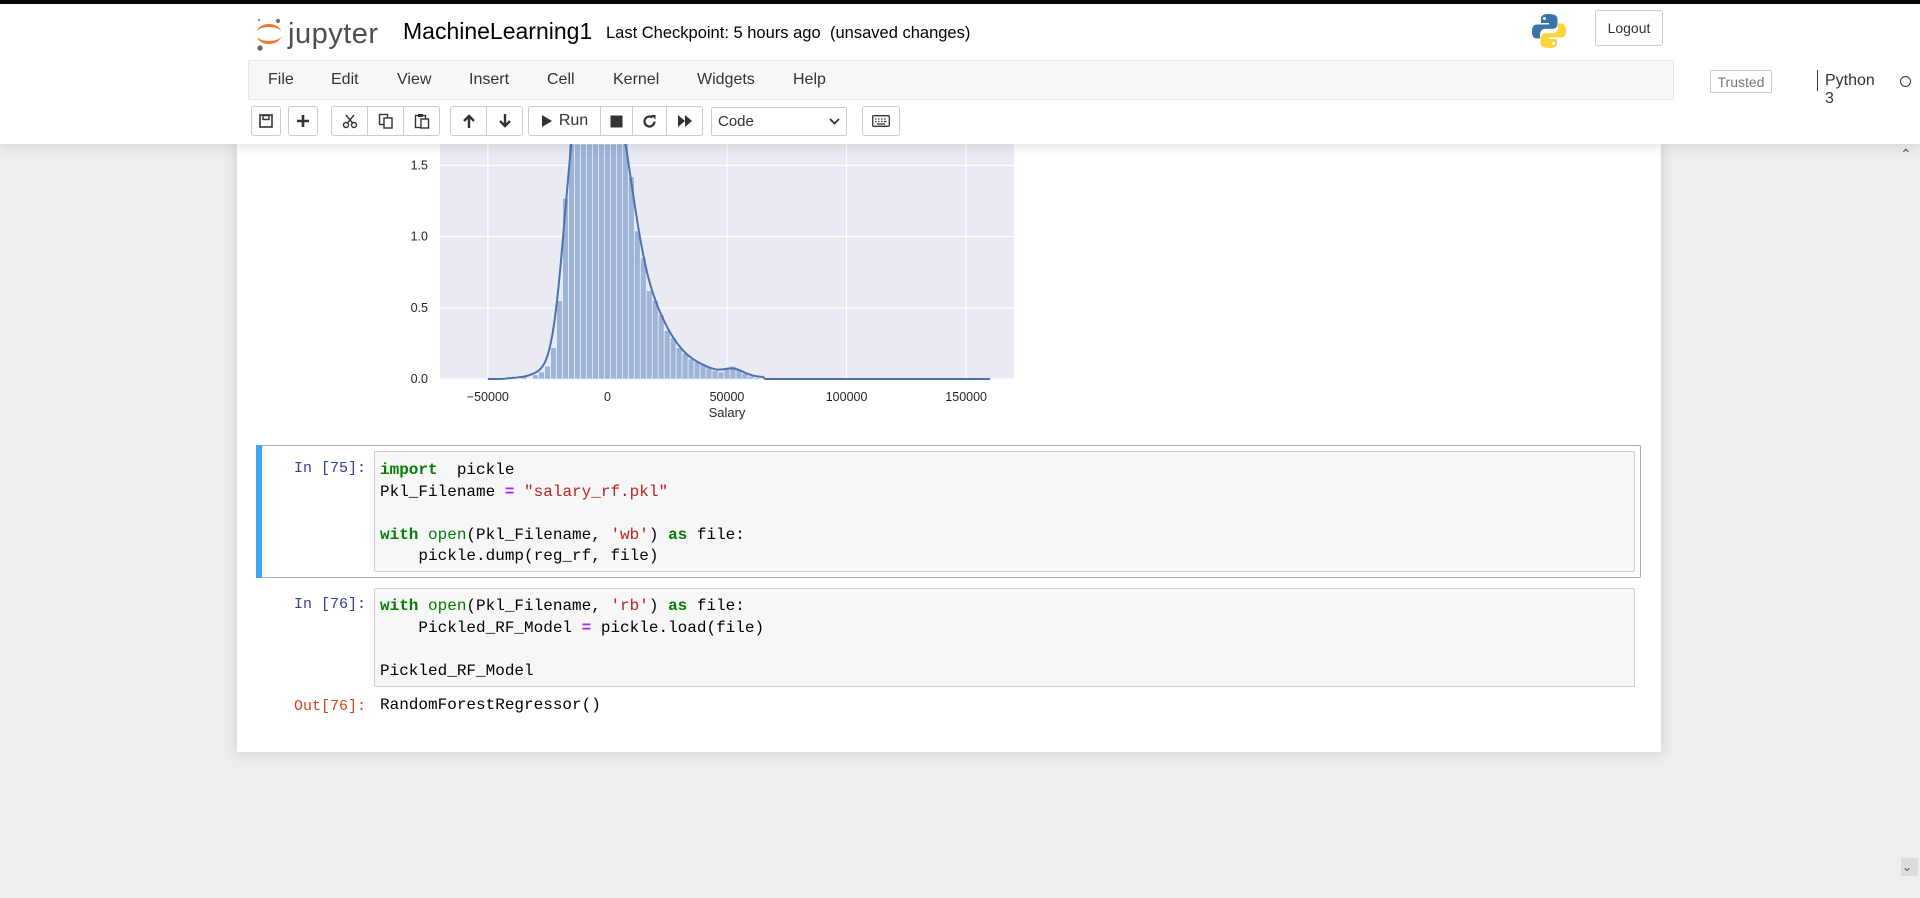 The height and width of the screenshot is (898, 1920). What do you see at coordinates (259, 511) in the screenshot?
I see `cell-selection-indicator` at bounding box center [259, 511].